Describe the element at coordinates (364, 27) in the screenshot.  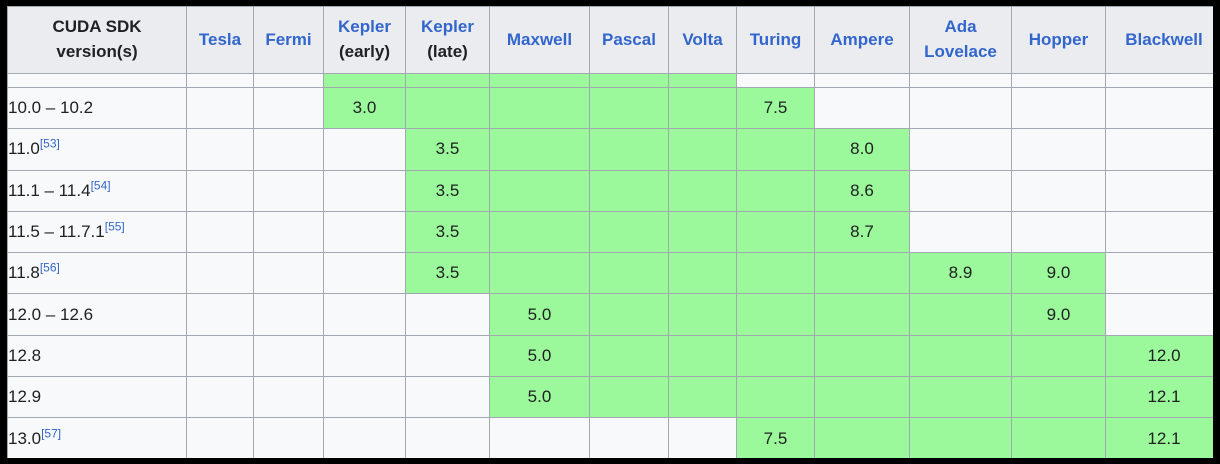
I see `kepler-early-link: Kepler` at that location.